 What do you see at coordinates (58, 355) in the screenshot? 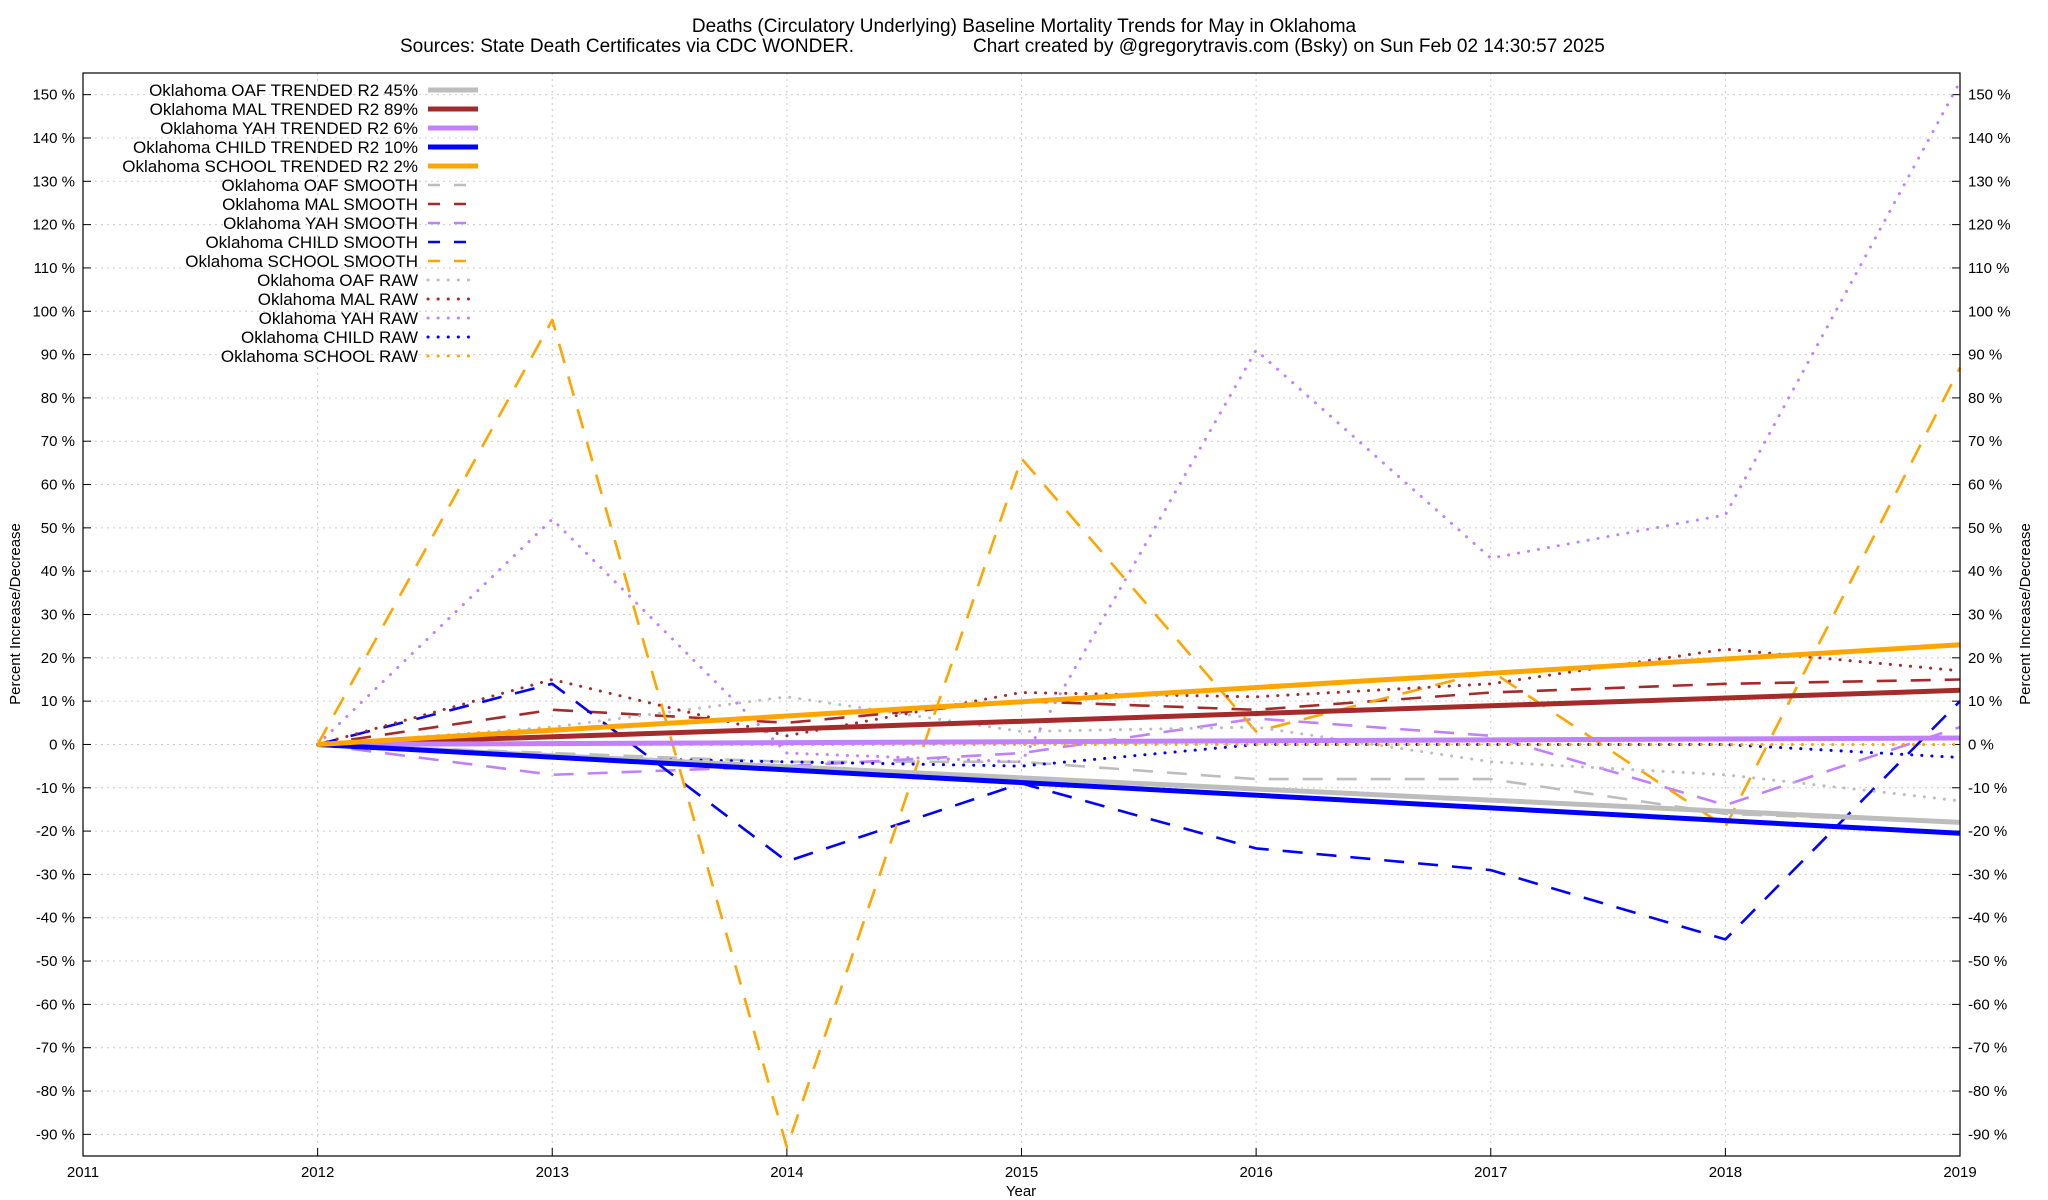
I see `y-tick-label-left: 90 %` at bounding box center [58, 355].